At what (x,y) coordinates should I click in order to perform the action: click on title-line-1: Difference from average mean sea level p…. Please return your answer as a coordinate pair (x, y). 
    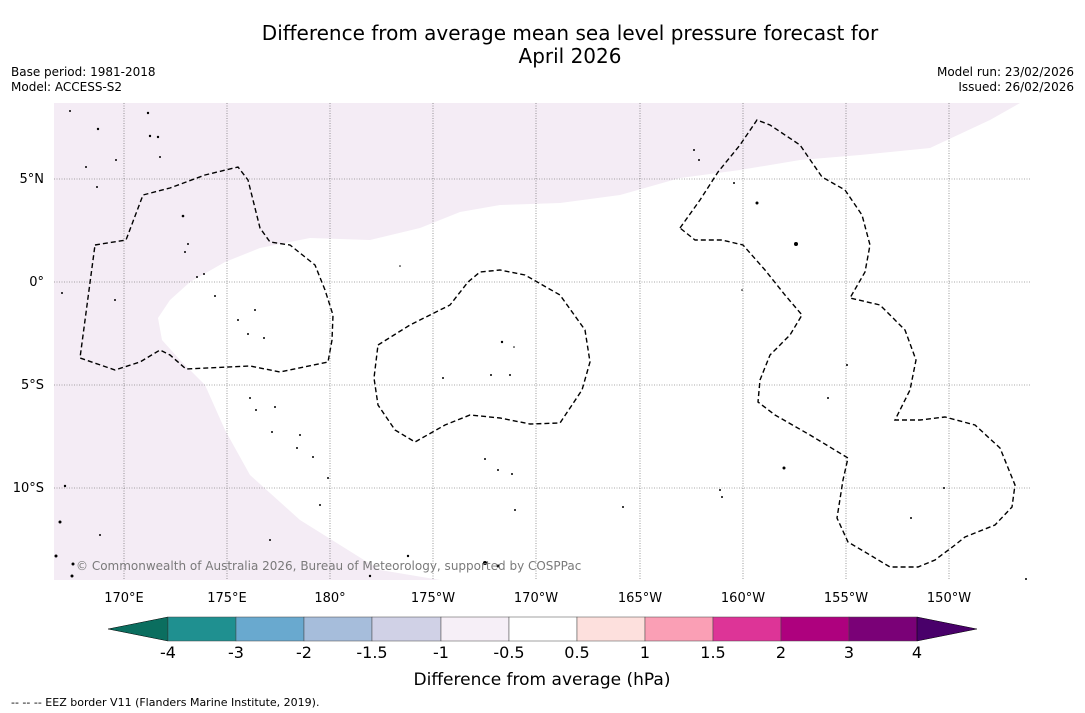
    Looking at the image, I should click on (570, 33).